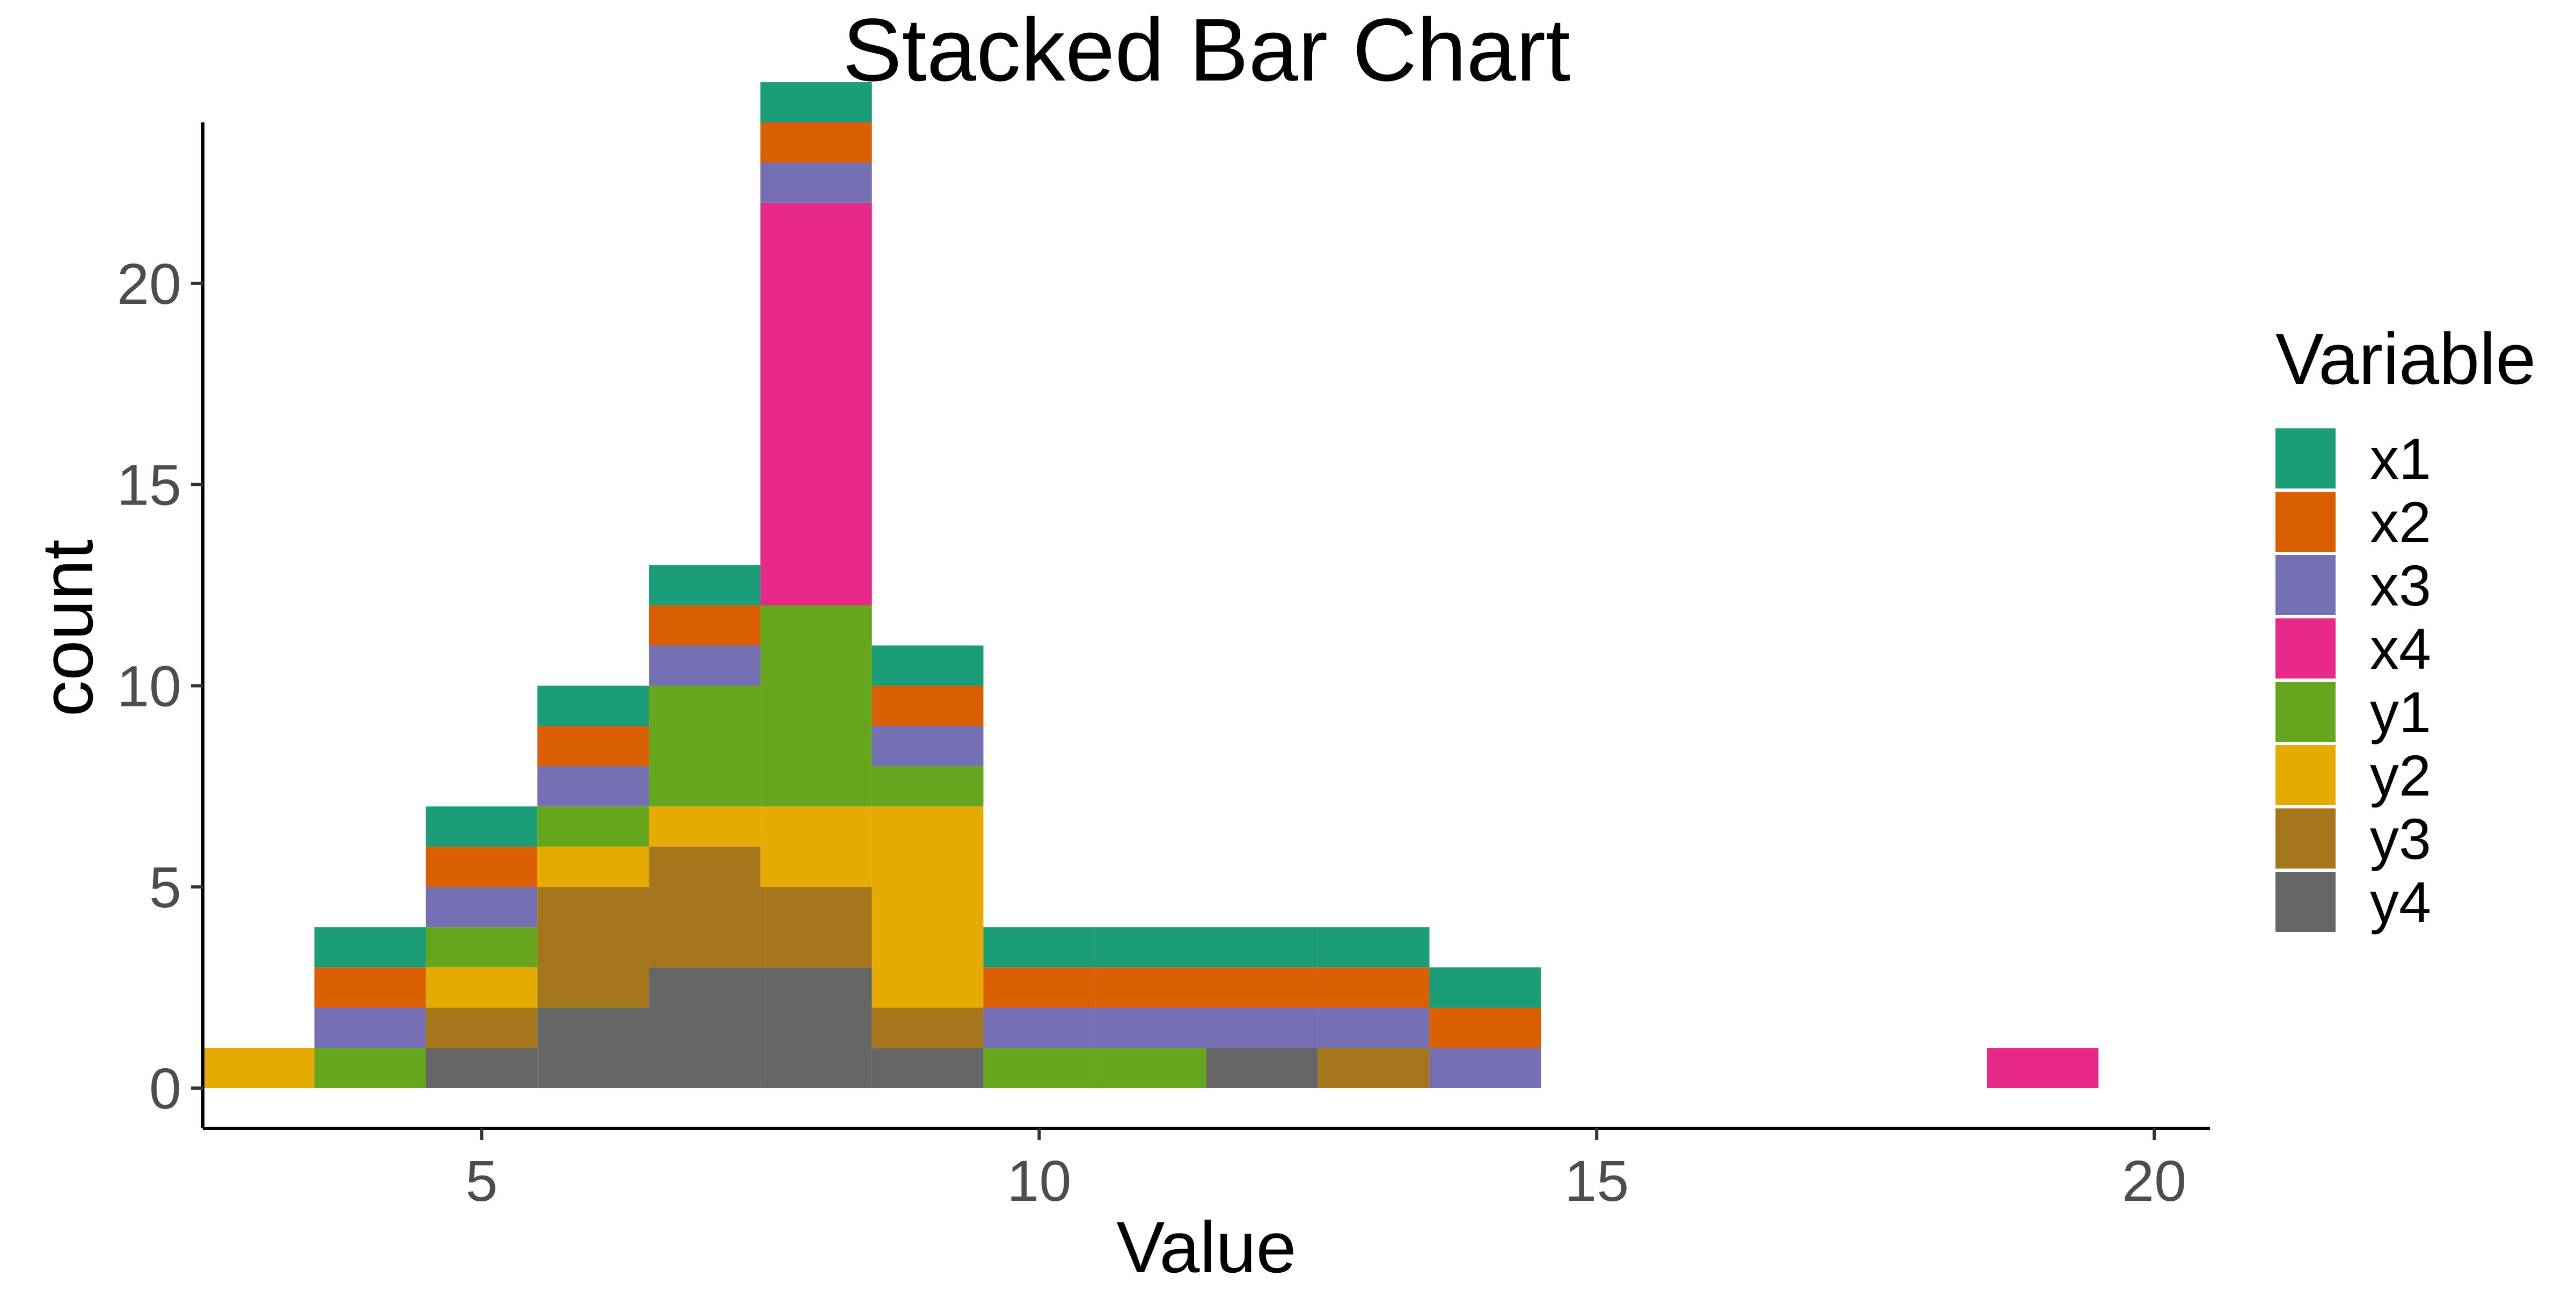  Describe the element at coordinates (2400, 585) in the screenshot. I see `legend-label-x3: x3` at that location.